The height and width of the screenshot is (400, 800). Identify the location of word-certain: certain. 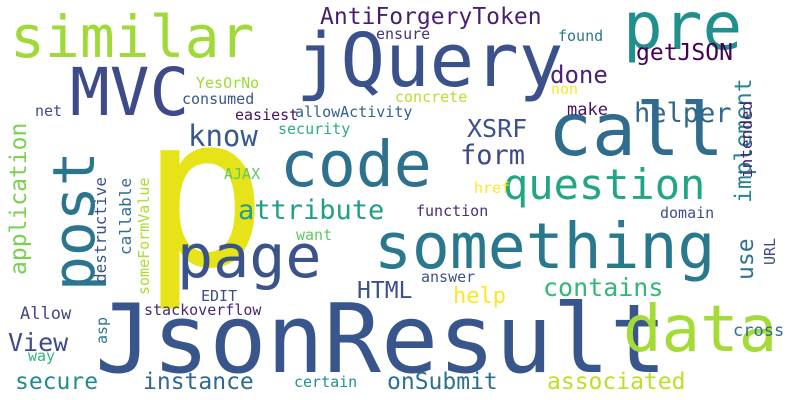
(326, 382).